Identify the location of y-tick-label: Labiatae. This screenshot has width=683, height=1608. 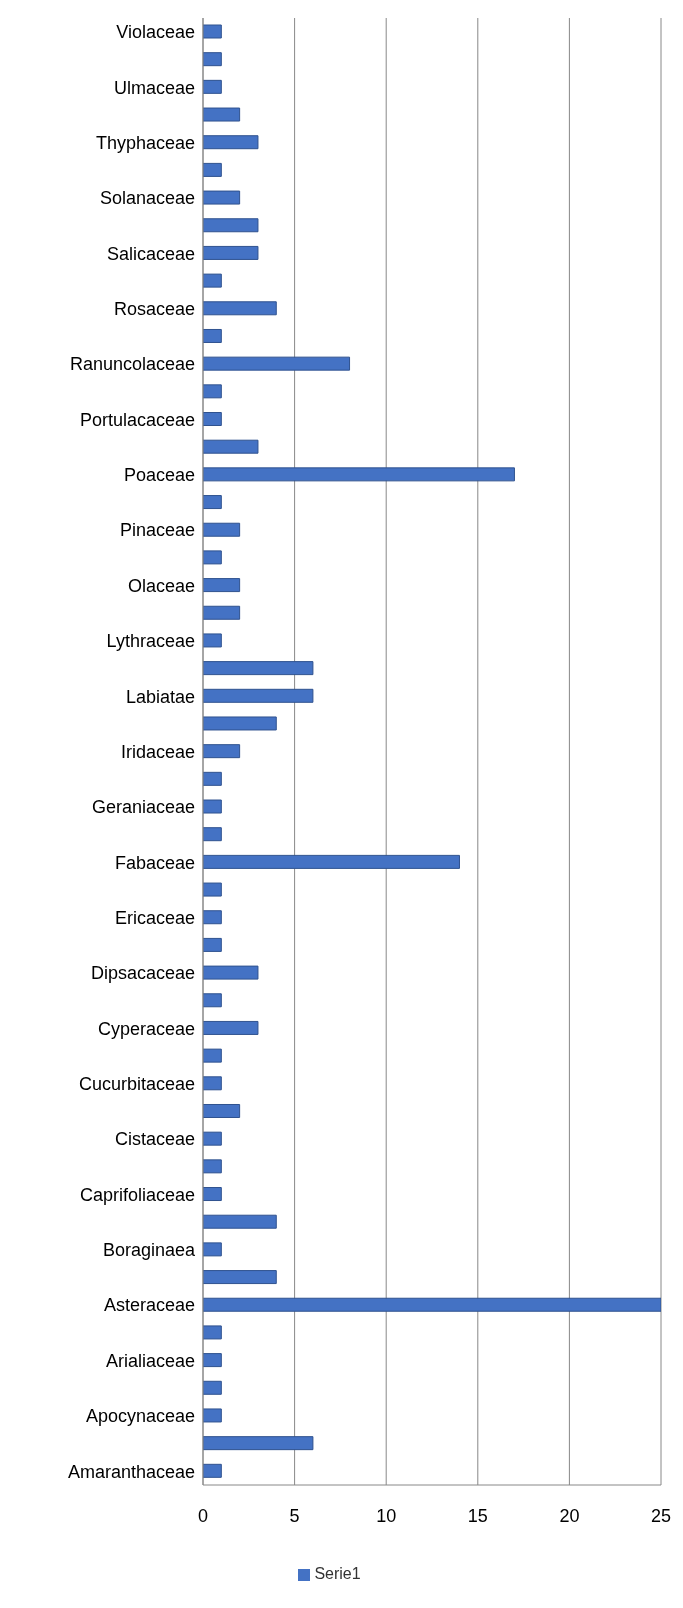
(160, 696).